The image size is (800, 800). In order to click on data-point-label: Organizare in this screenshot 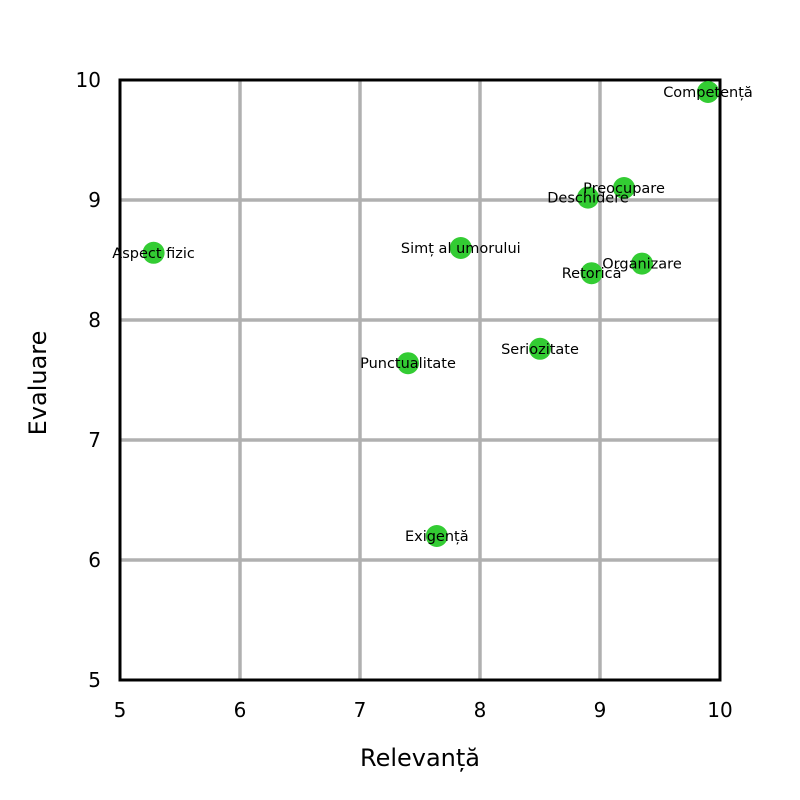, I will do `click(642, 265)`.